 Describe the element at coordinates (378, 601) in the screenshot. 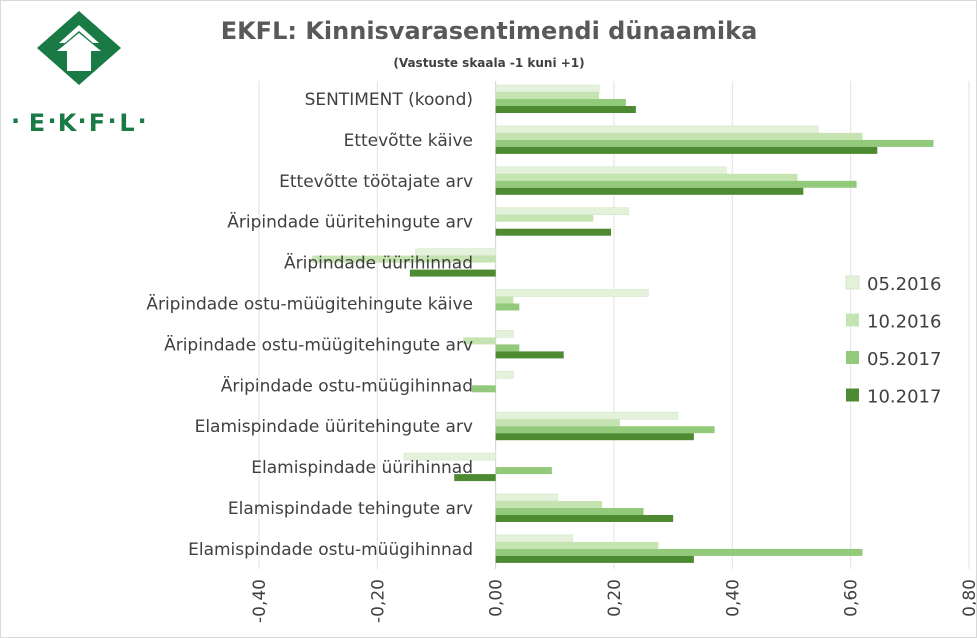

I see `x-tick-label: -0,20` at that location.